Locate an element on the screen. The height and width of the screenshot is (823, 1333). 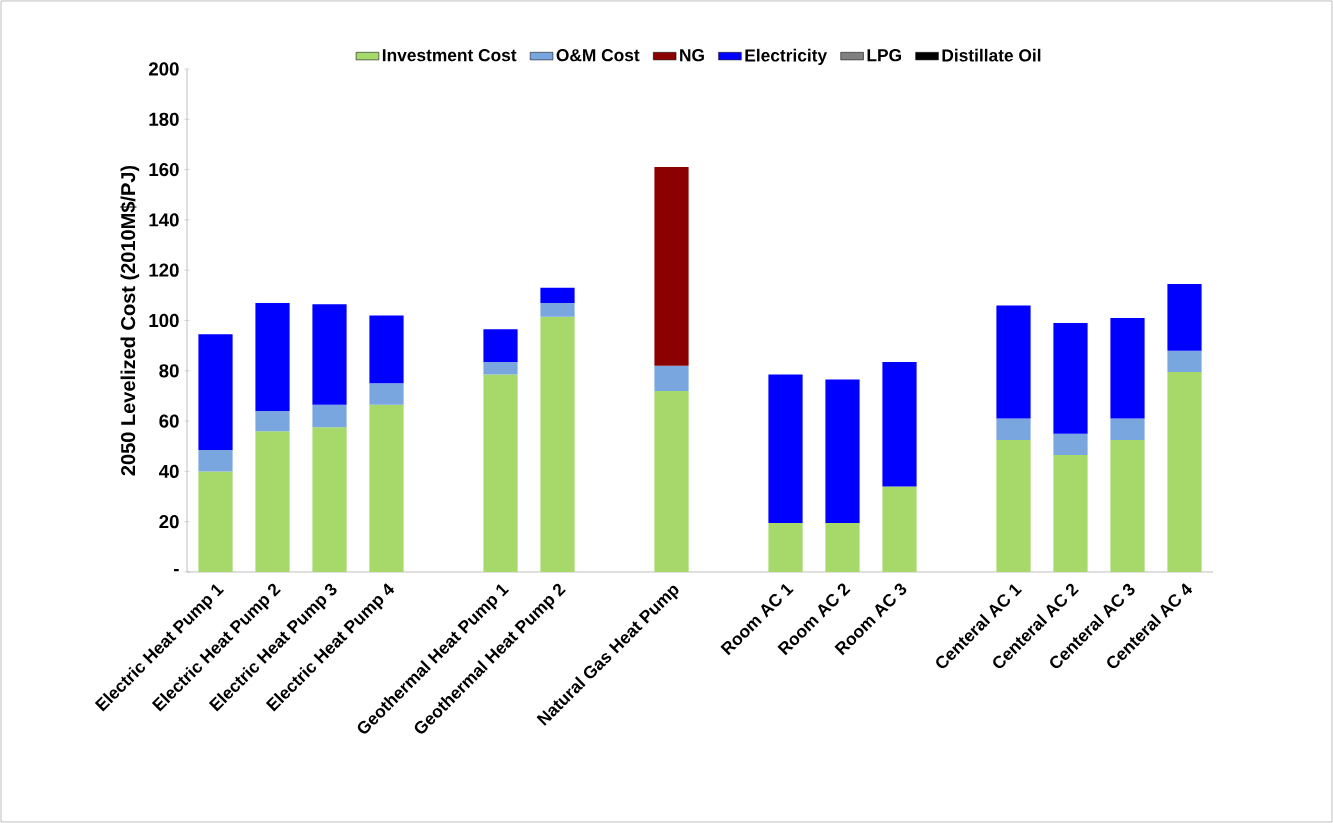
legend-label: Electricity is located at coordinates (786, 56).